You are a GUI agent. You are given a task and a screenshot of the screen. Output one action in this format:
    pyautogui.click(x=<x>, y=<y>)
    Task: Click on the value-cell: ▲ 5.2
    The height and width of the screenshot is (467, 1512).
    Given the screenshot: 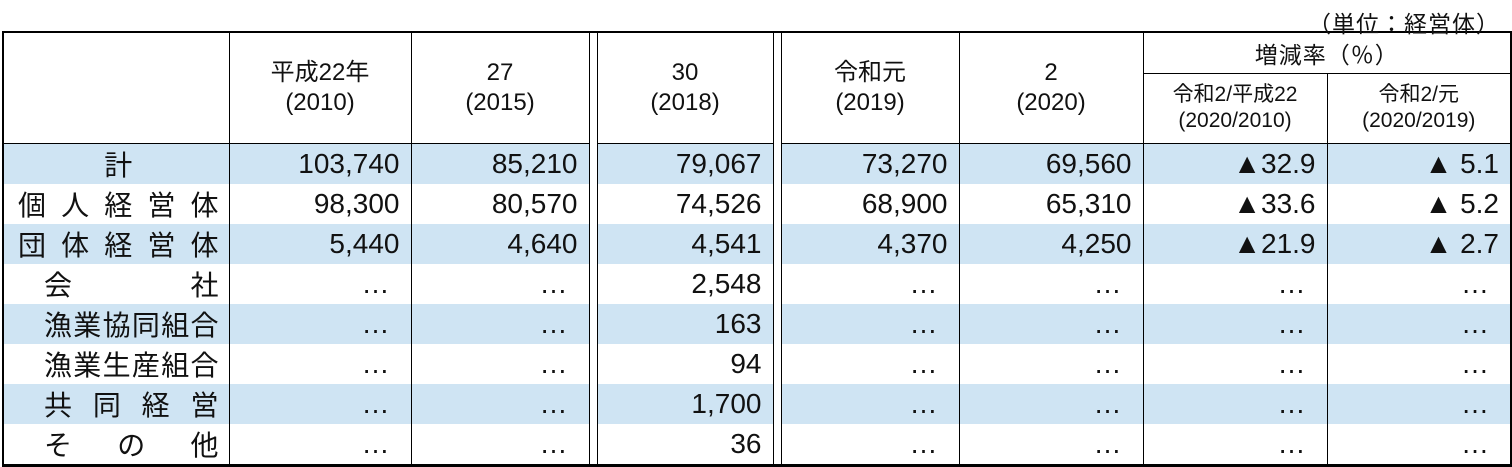 What is the action you would take?
    pyautogui.click(x=1419, y=203)
    